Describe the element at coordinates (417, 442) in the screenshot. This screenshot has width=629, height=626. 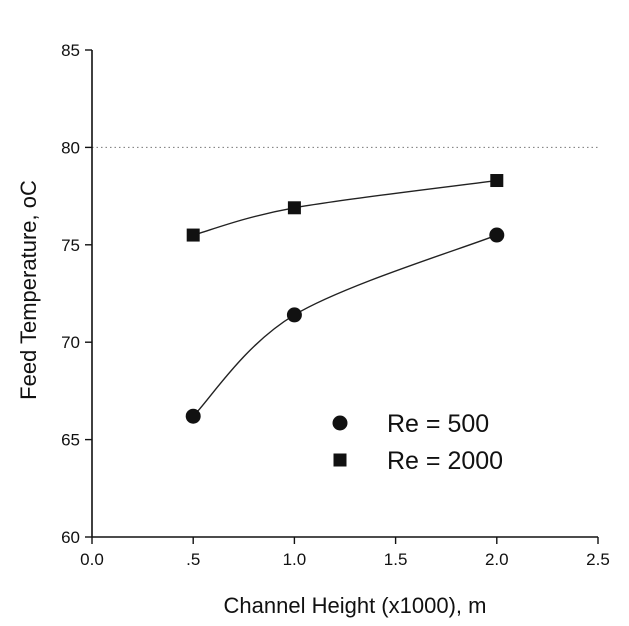
I see `legend: Re = 500 Re = 2000` at that location.